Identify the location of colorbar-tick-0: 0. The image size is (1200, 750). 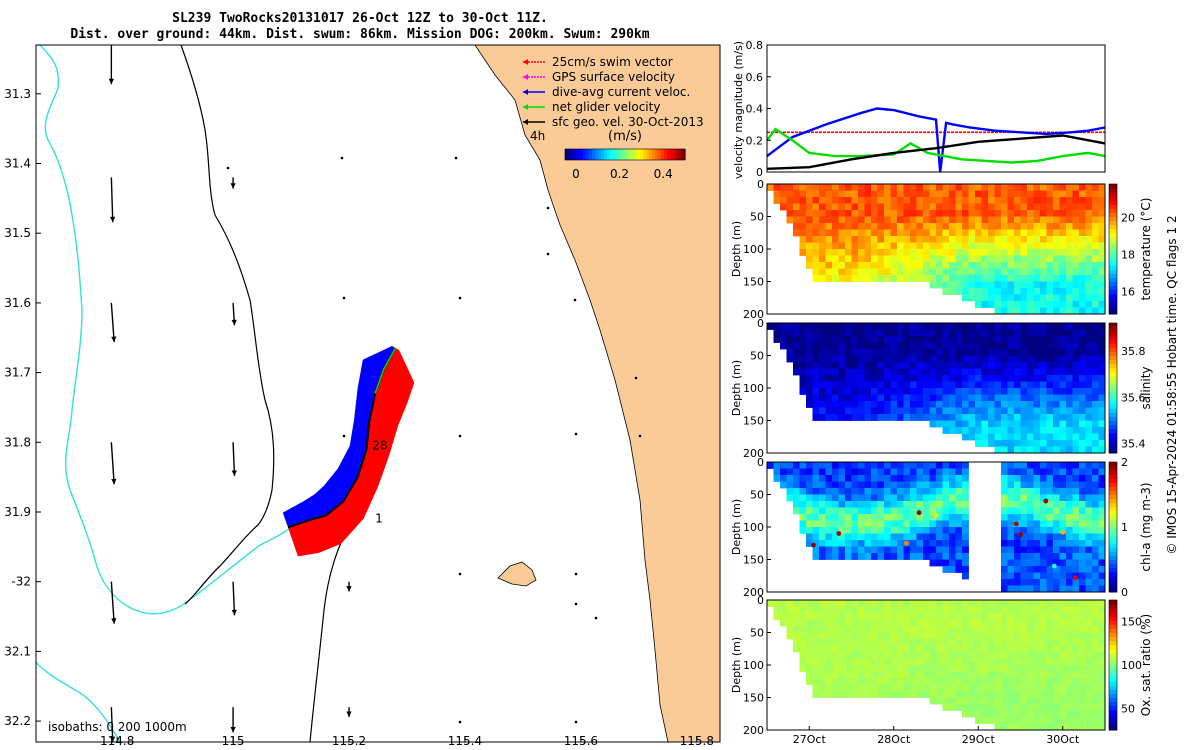
(576, 174).